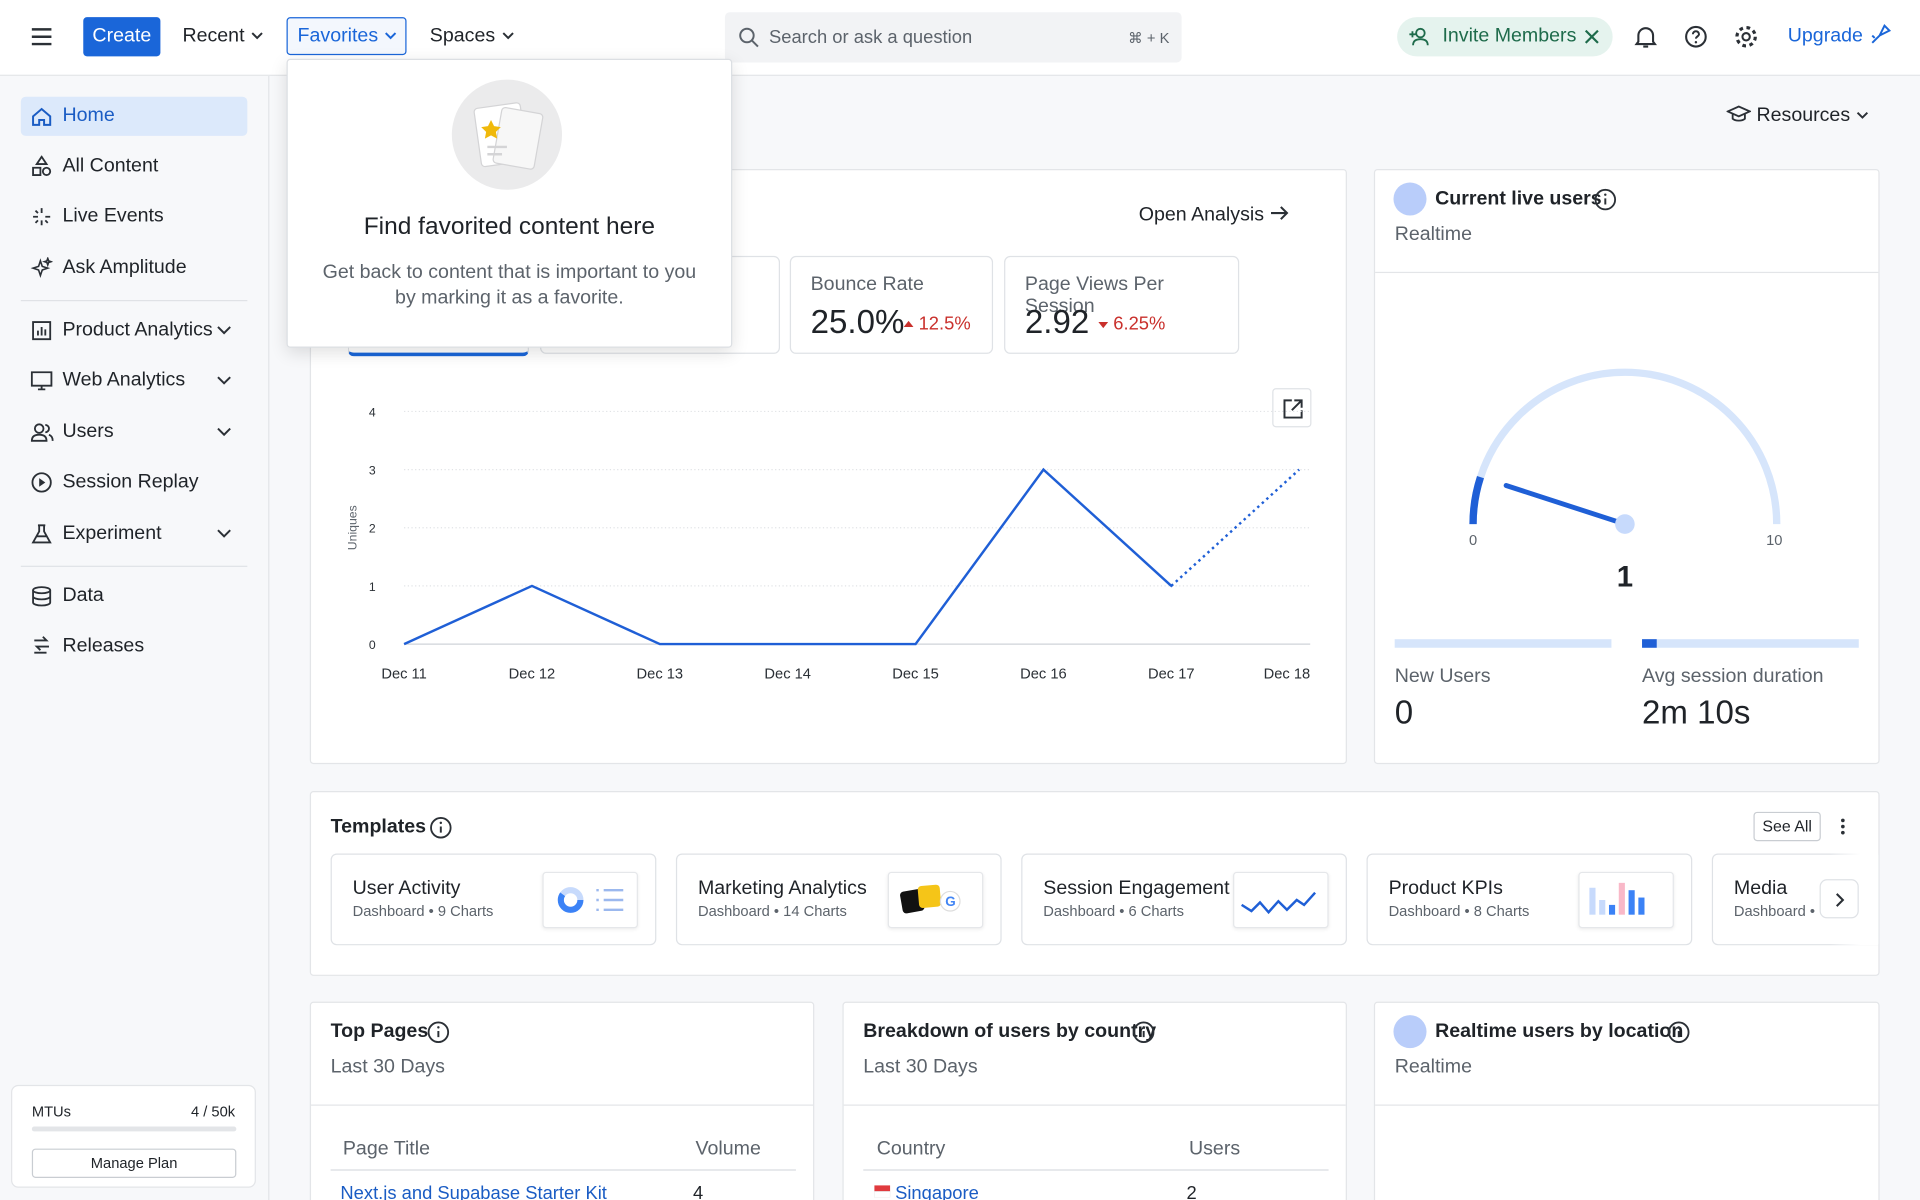  What do you see at coordinates (1625, 524) in the screenshot?
I see `gauge-hub` at bounding box center [1625, 524].